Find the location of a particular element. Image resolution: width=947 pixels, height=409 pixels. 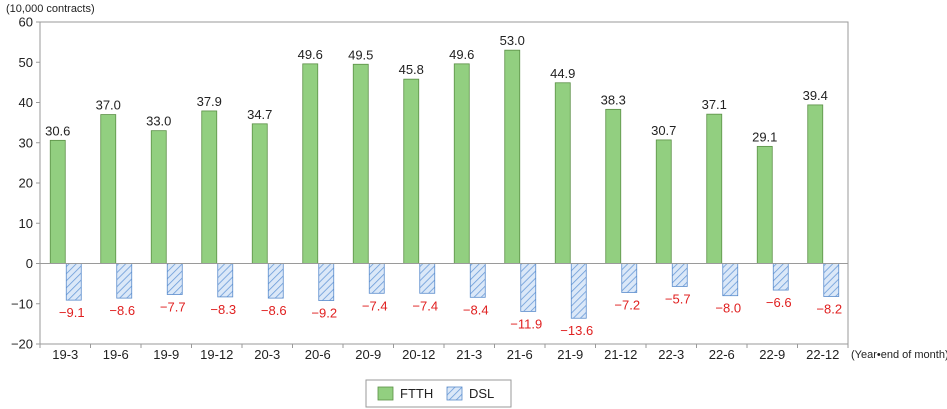

x-tick-label: 22-12 is located at coordinates (822, 354).